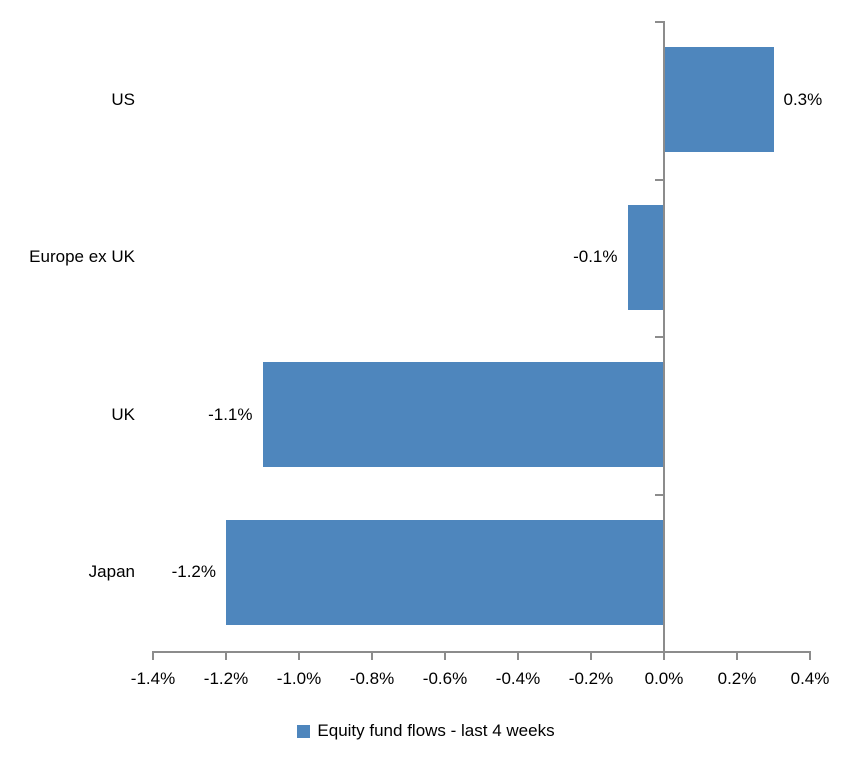 This screenshot has height=757, width=852. Describe the element at coordinates (445, 678) in the screenshot. I see `x-tick-label: -0.6%` at that location.